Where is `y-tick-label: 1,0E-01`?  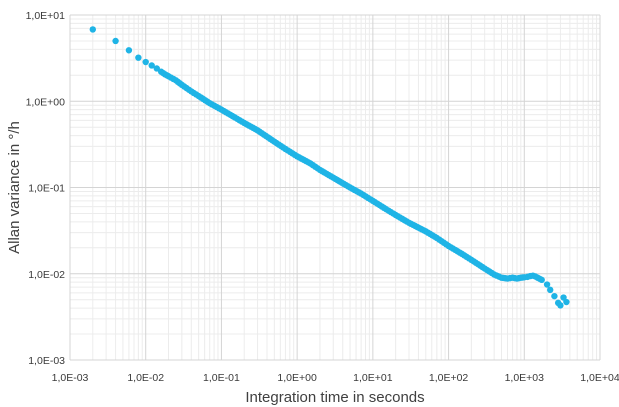 y-tick-label: 1,0E-01 is located at coordinates (46, 189).